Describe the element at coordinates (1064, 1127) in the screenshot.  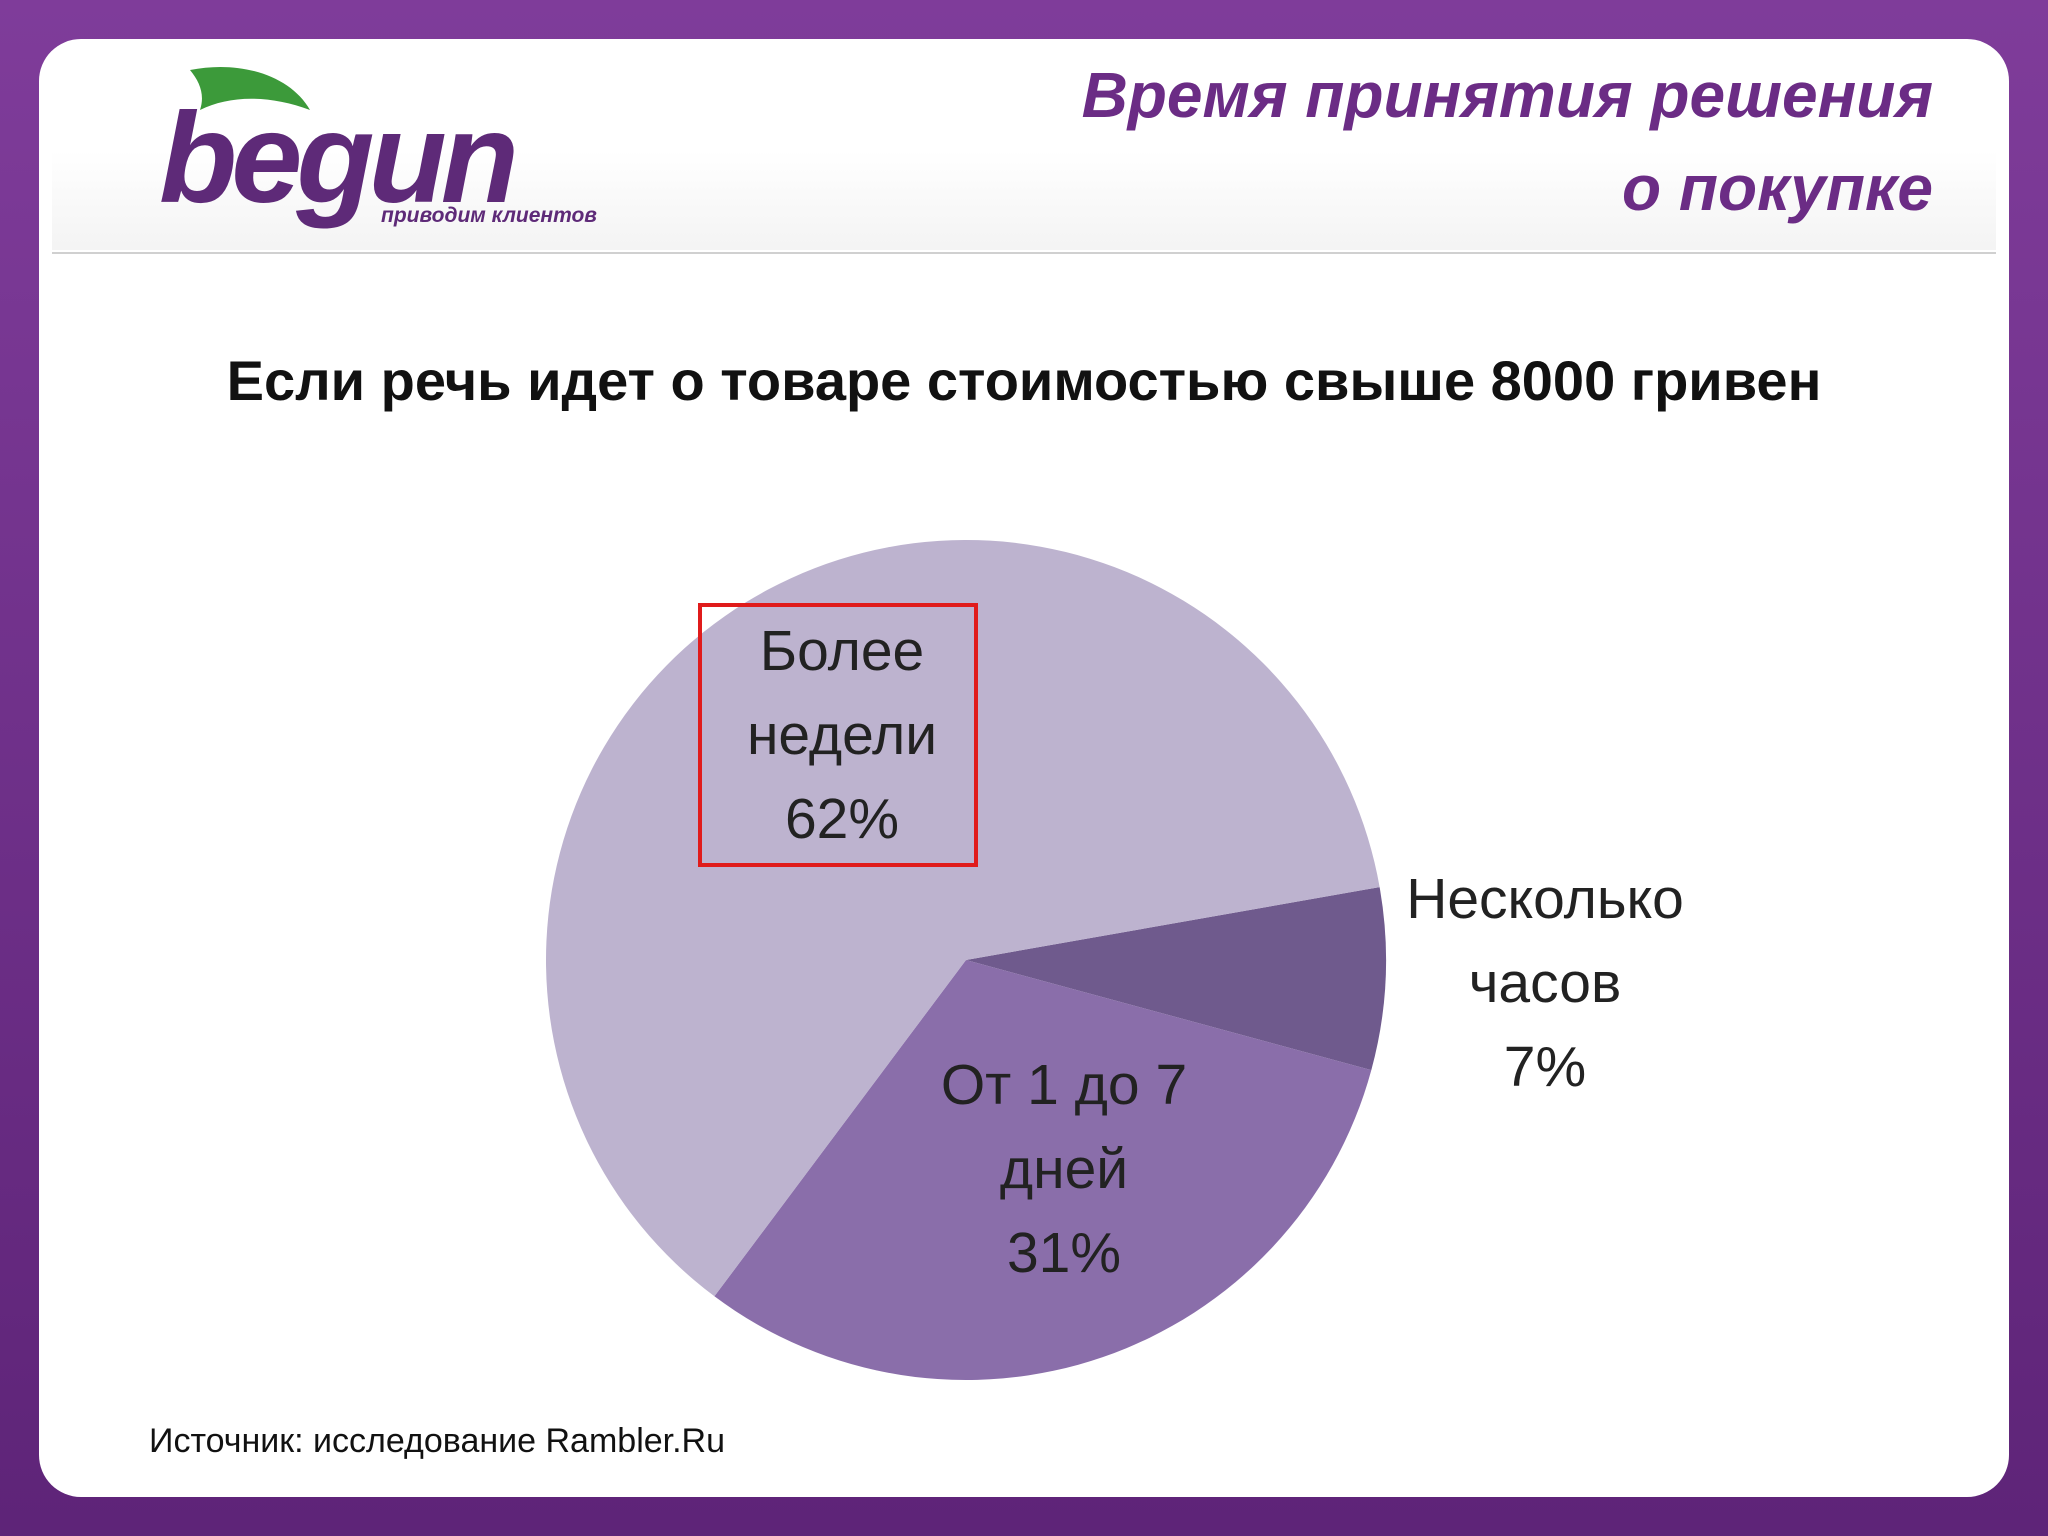
I see `category-label: От 1 до 7 дней` at that location.